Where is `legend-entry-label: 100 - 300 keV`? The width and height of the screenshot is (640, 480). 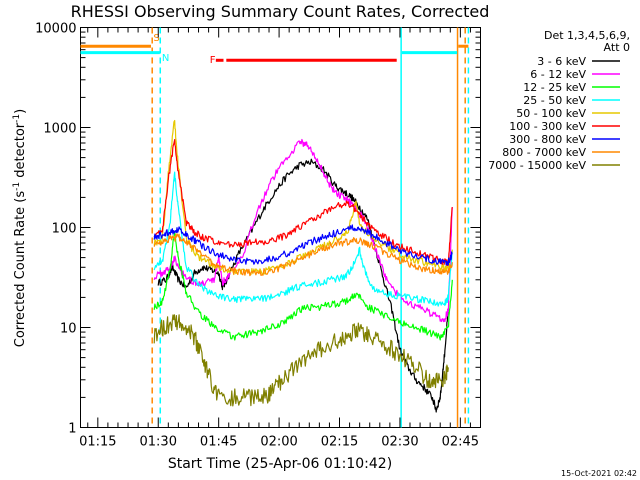
legend-entry-label: 100 - 300 keV is located at coordinates (547, 126).